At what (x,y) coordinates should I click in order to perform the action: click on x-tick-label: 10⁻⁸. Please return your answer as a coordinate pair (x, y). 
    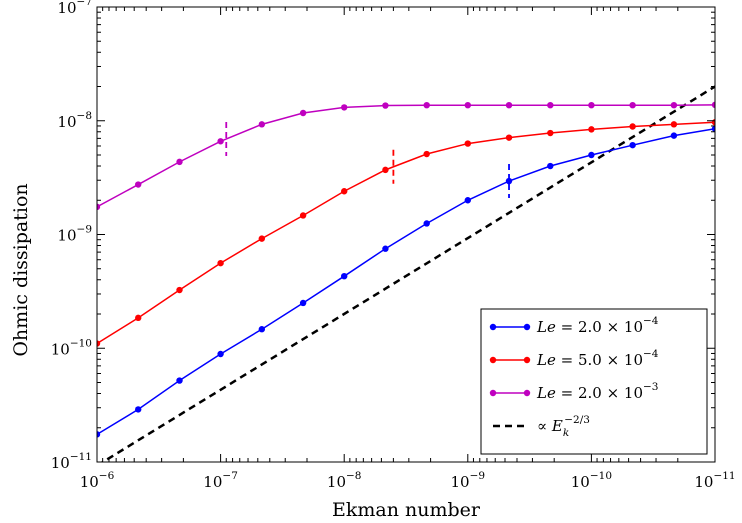
    Looking at the image, I should click on (344, 480).